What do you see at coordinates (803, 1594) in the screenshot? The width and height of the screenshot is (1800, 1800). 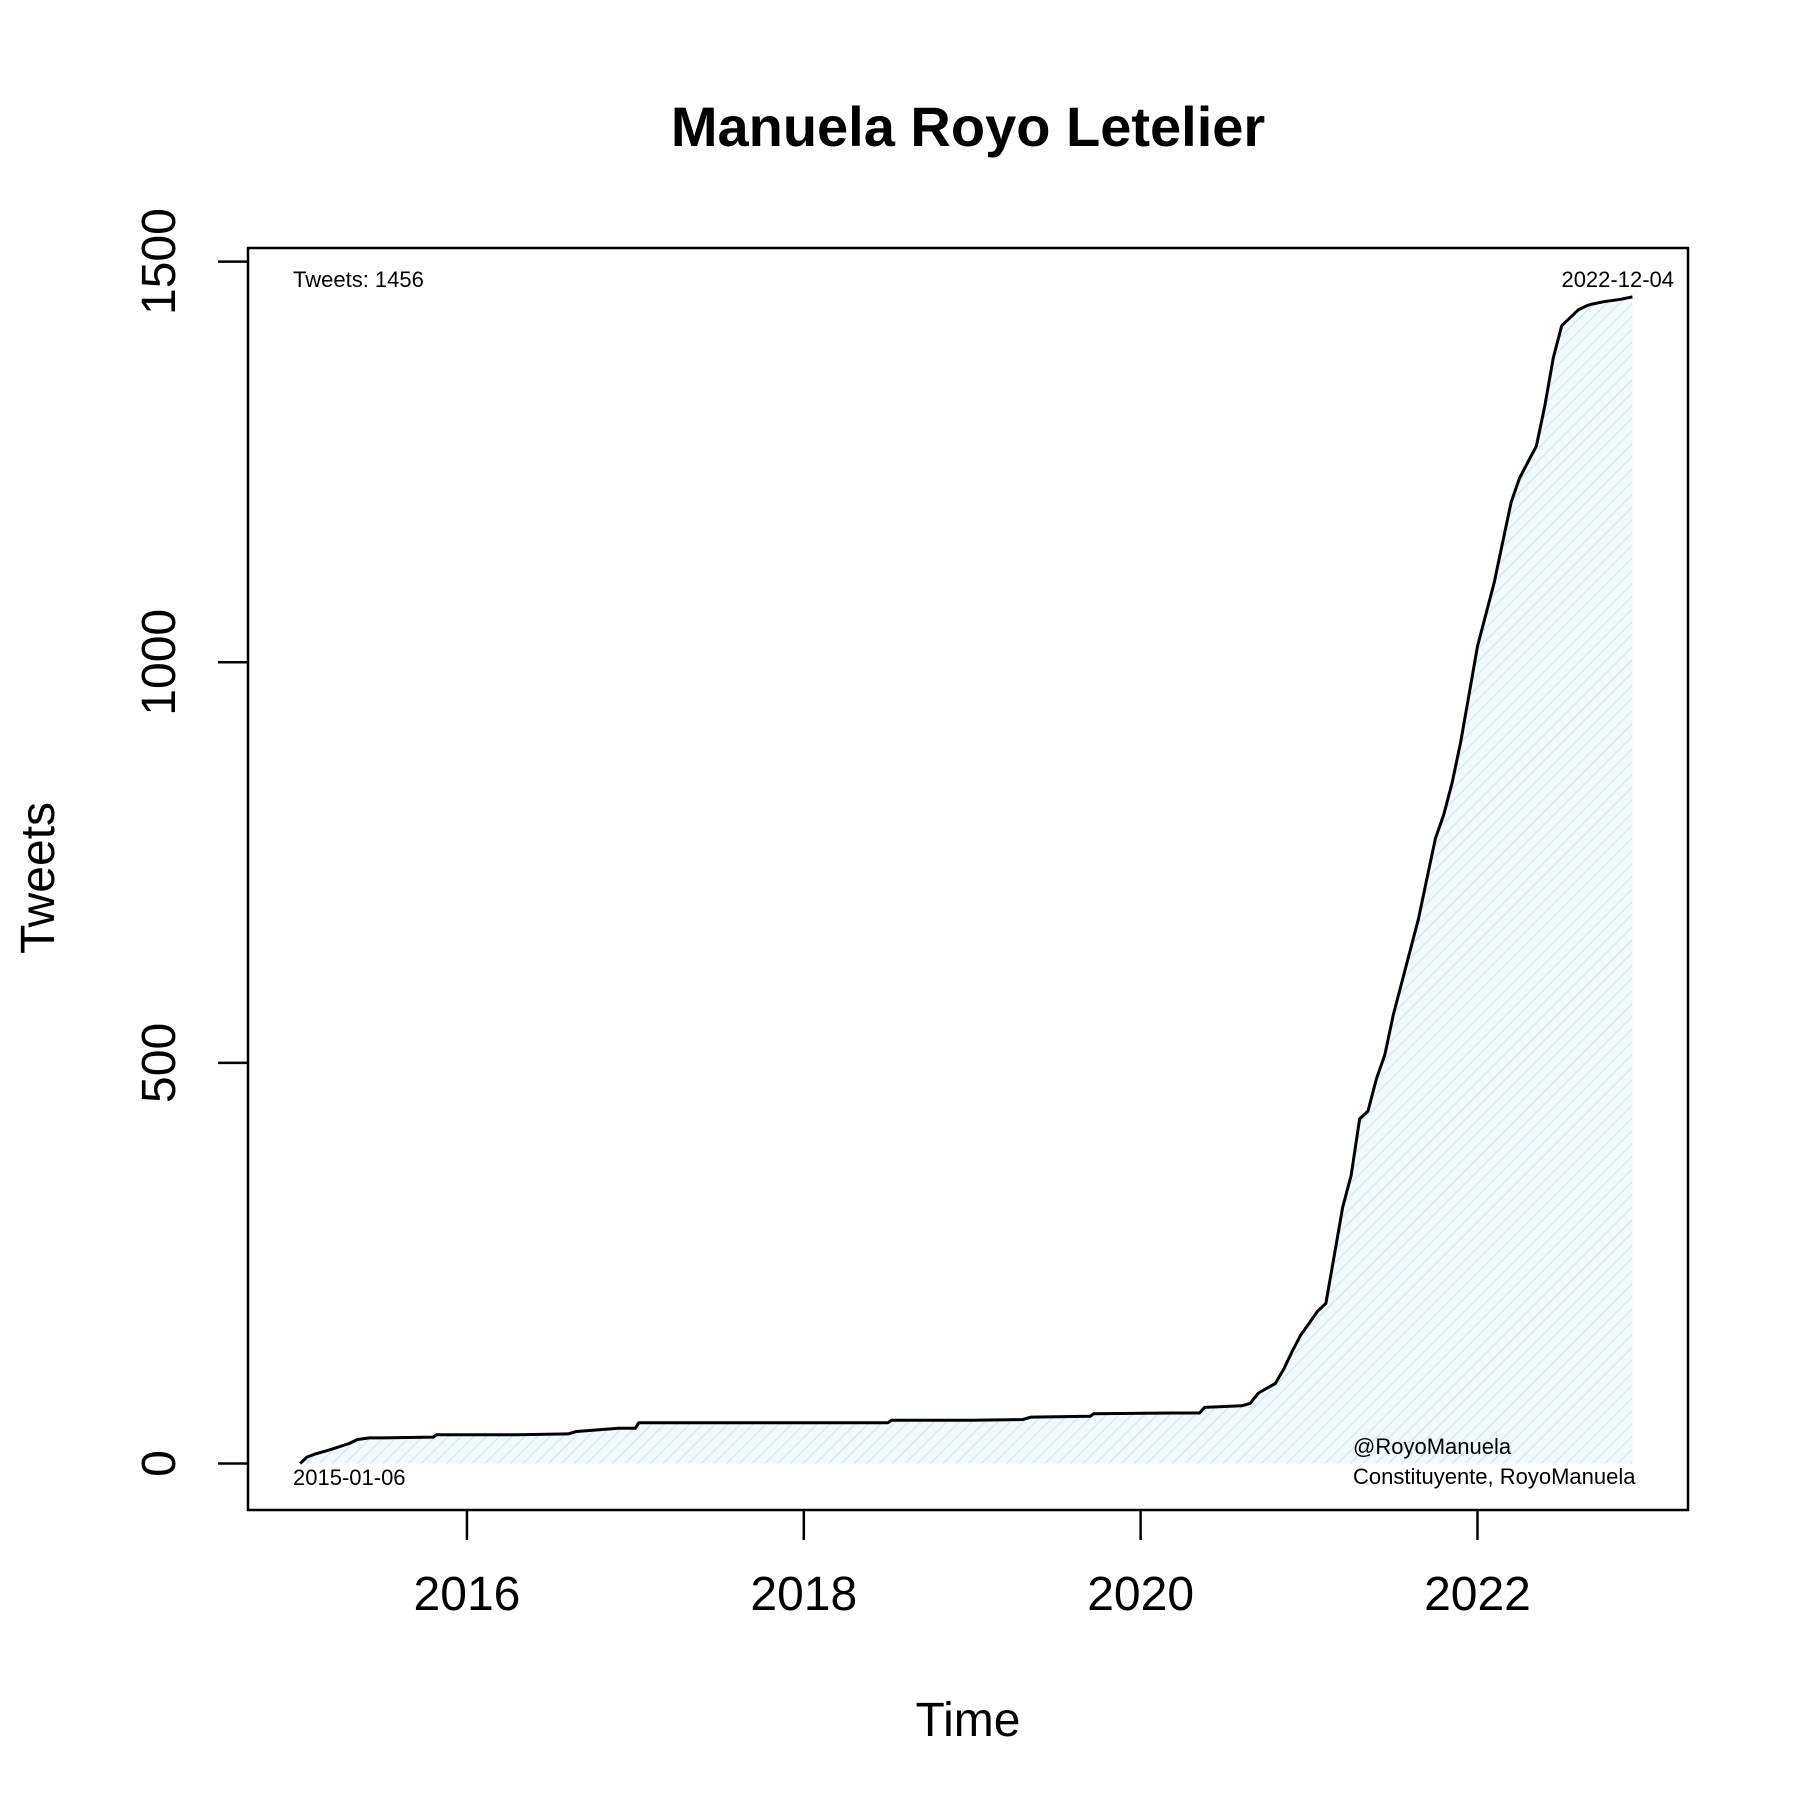 I see `x-tick-label: 2018` at bounding box center [803, 1594].